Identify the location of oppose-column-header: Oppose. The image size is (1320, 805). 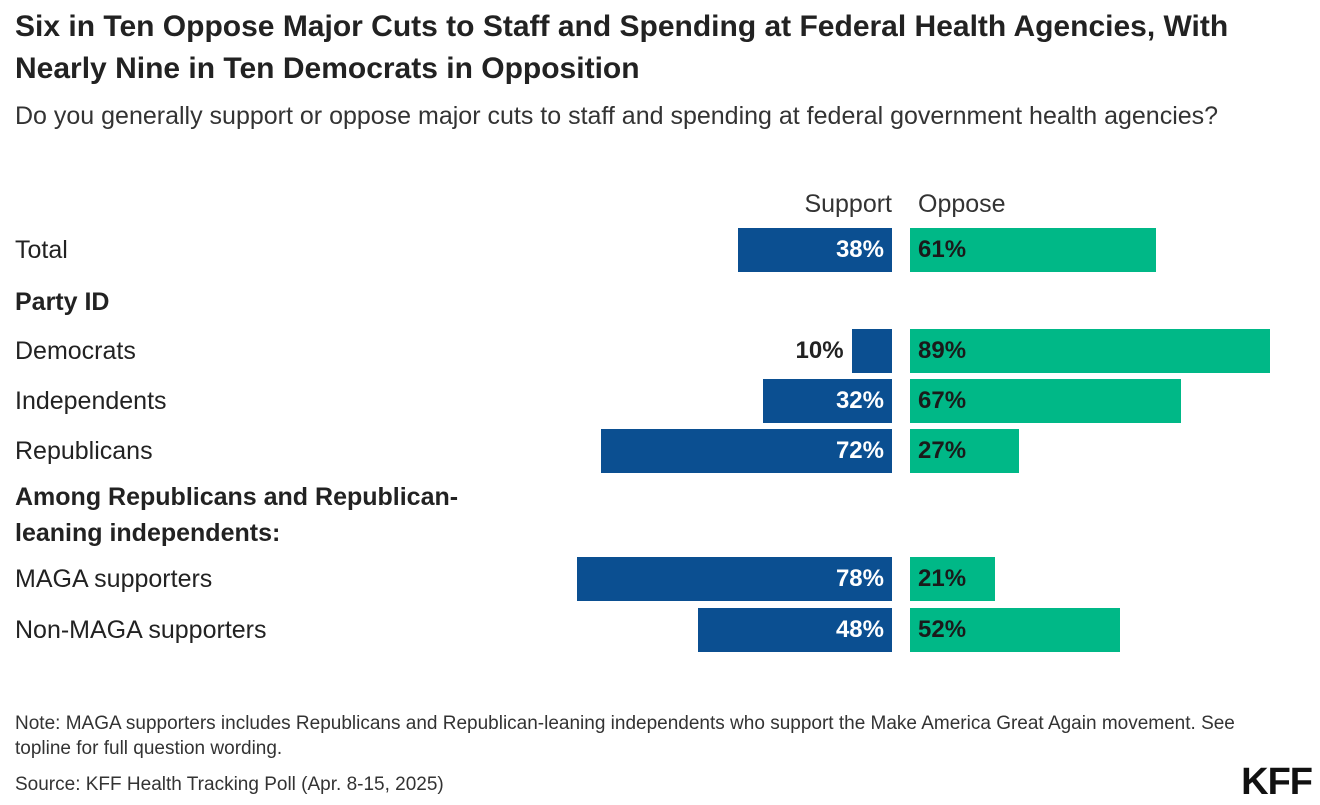
(962, 204).